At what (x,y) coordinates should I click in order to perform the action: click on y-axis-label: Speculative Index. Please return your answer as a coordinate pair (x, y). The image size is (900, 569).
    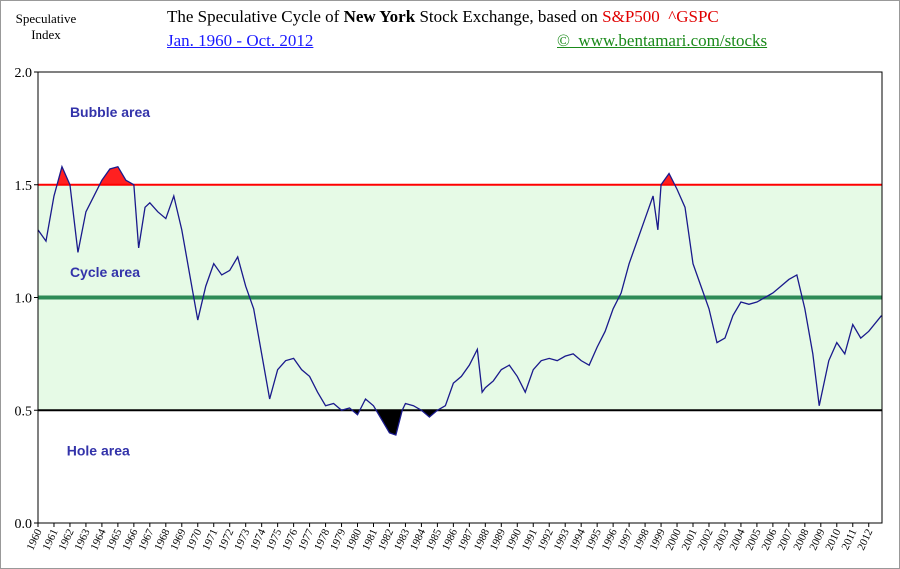
    Looking at the image, I should click on (46, 26).